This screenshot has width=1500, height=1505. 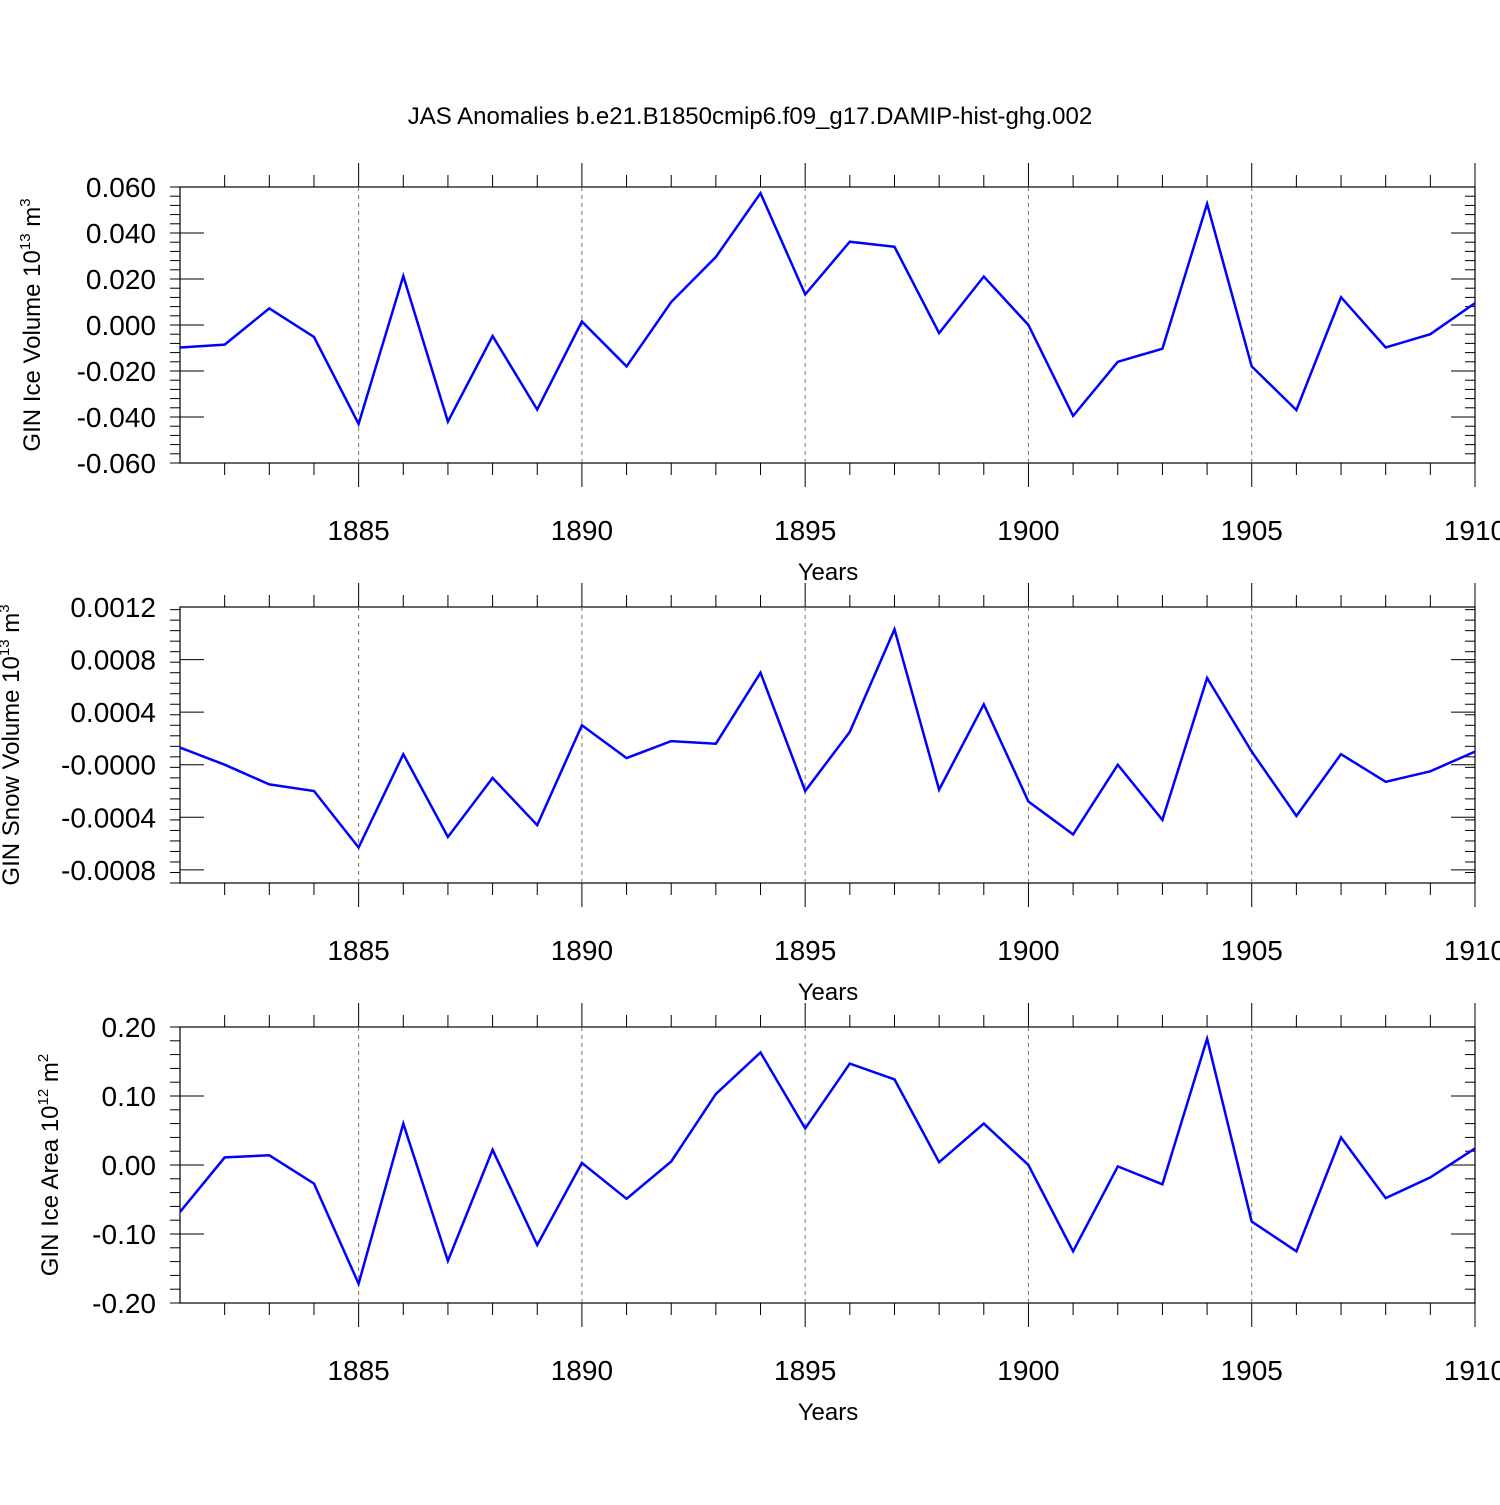 I want to click on ice-volume-ytick-label: 0.040, so click(x=121, y=233).